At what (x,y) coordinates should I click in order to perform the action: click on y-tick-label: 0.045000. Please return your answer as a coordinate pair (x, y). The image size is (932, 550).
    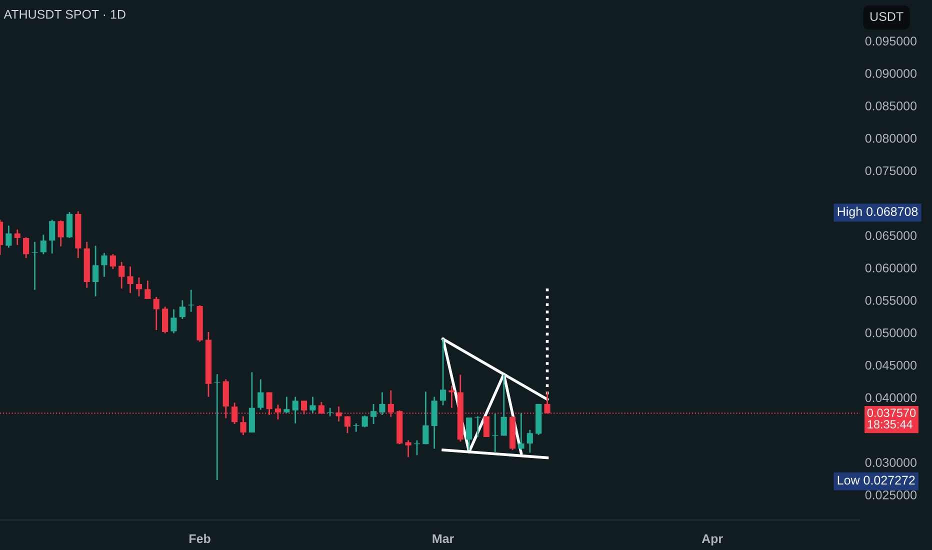
    Looking at the image, I should click on (891, 365).